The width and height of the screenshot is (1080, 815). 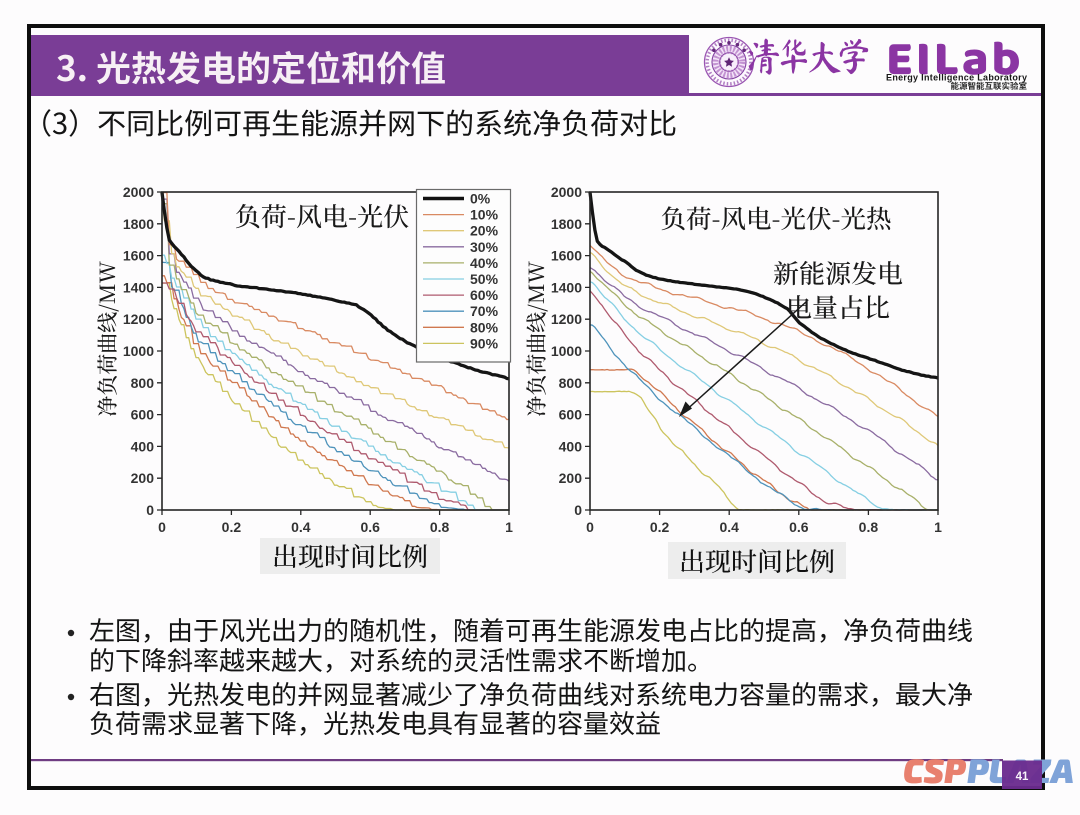 I want to click on svg-text: 30%, so click(x=484, y=247).